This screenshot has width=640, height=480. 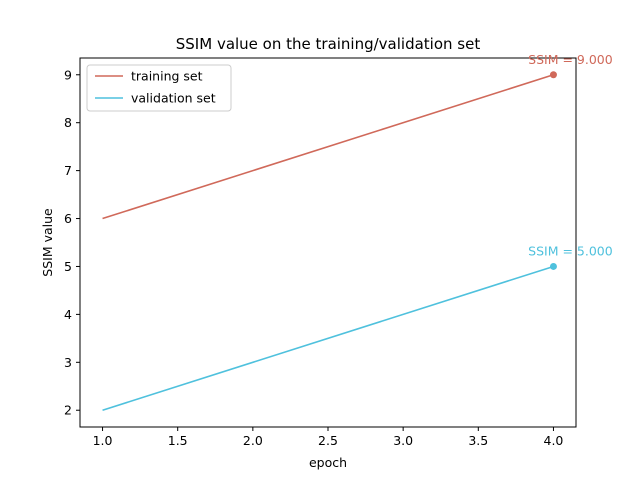 I want to click on legend: training set validation set, so click(x=159, y=88).